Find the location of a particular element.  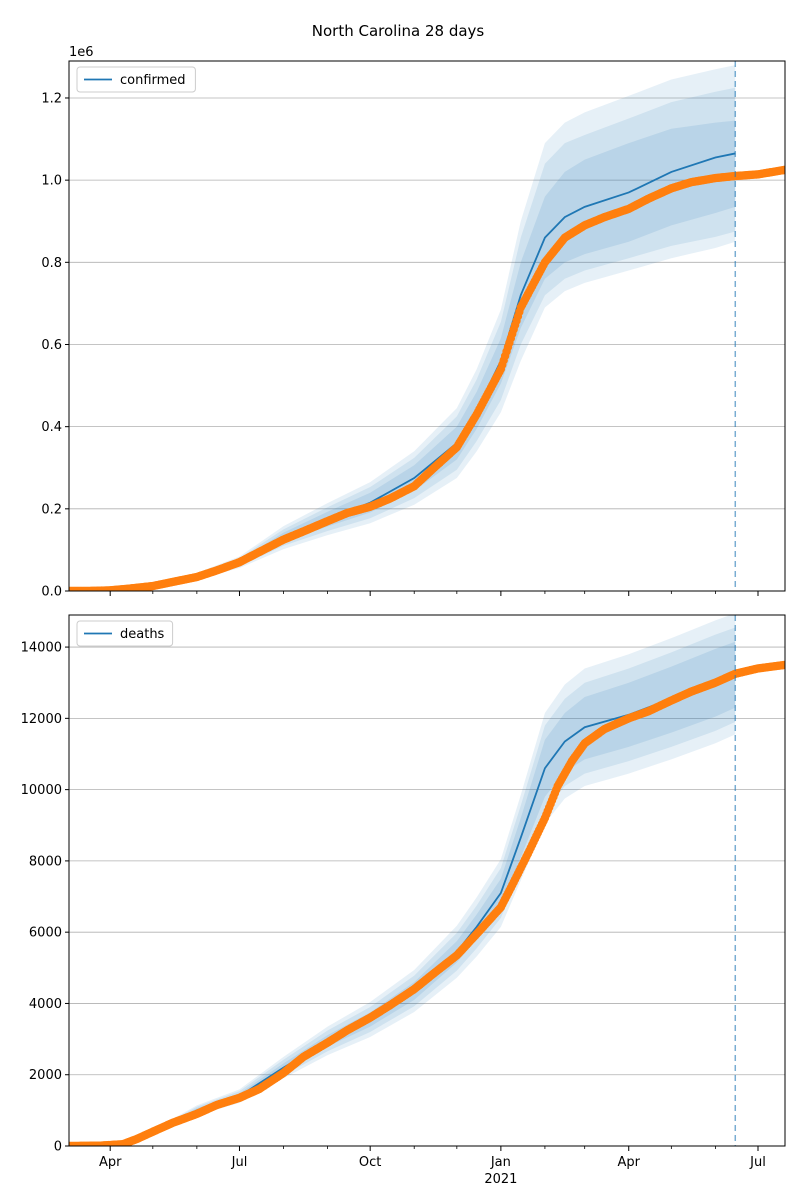

y-tick-label: 14000 is located at coordinates (41, 648).